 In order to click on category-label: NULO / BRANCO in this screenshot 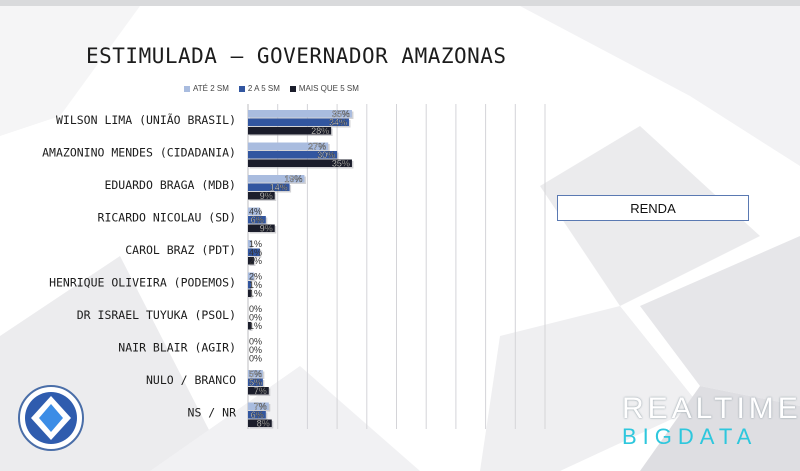, I will do `click(191, 380)`.